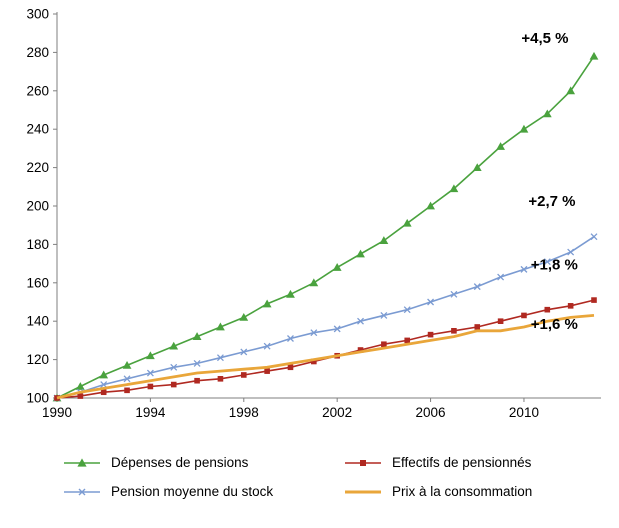  Describe the element at coordinates (462, 462) in the screenshot. I see `legend-label-effectifs-de-pensionnes: Effectifs de pensionnés` at that location.